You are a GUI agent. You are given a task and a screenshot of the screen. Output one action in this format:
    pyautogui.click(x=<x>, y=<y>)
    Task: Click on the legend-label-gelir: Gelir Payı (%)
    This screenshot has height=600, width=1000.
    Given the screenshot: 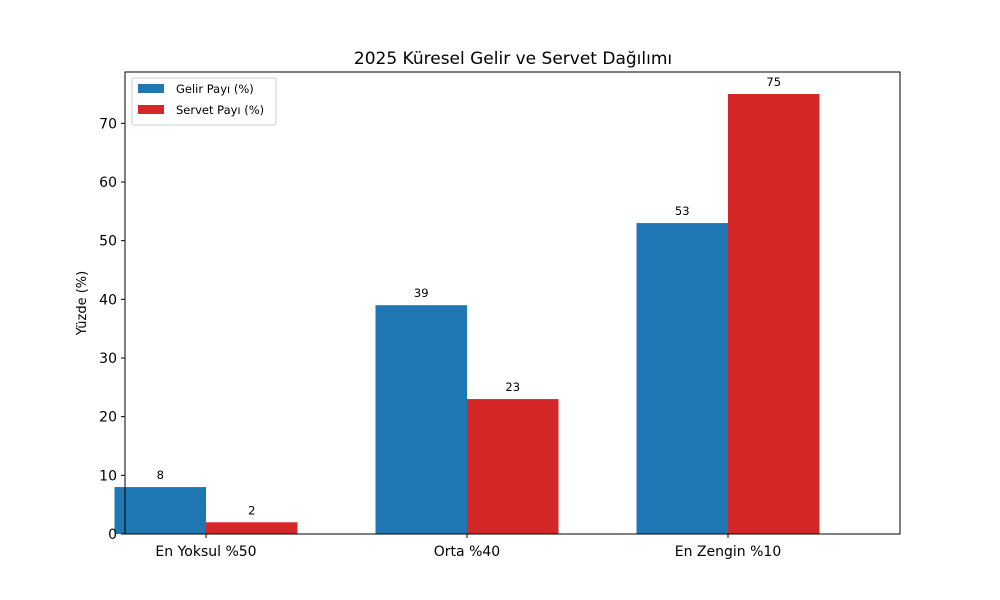 What is the action you would take?
    pyautogui.click(x=215, y=89)
    